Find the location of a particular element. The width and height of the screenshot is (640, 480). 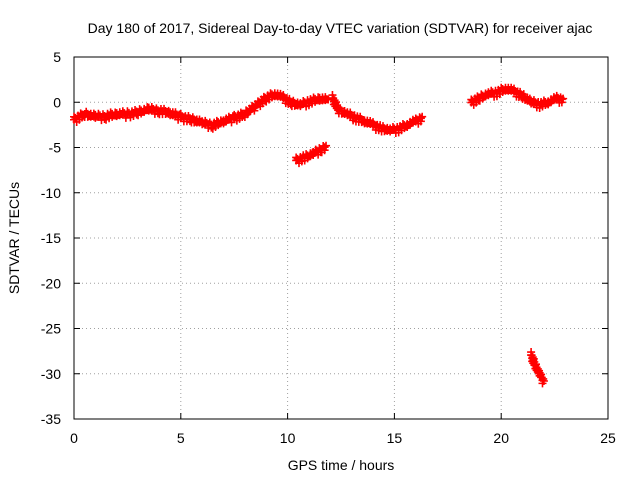

y-tick-label: -30 is located at coordinates (51, 374).